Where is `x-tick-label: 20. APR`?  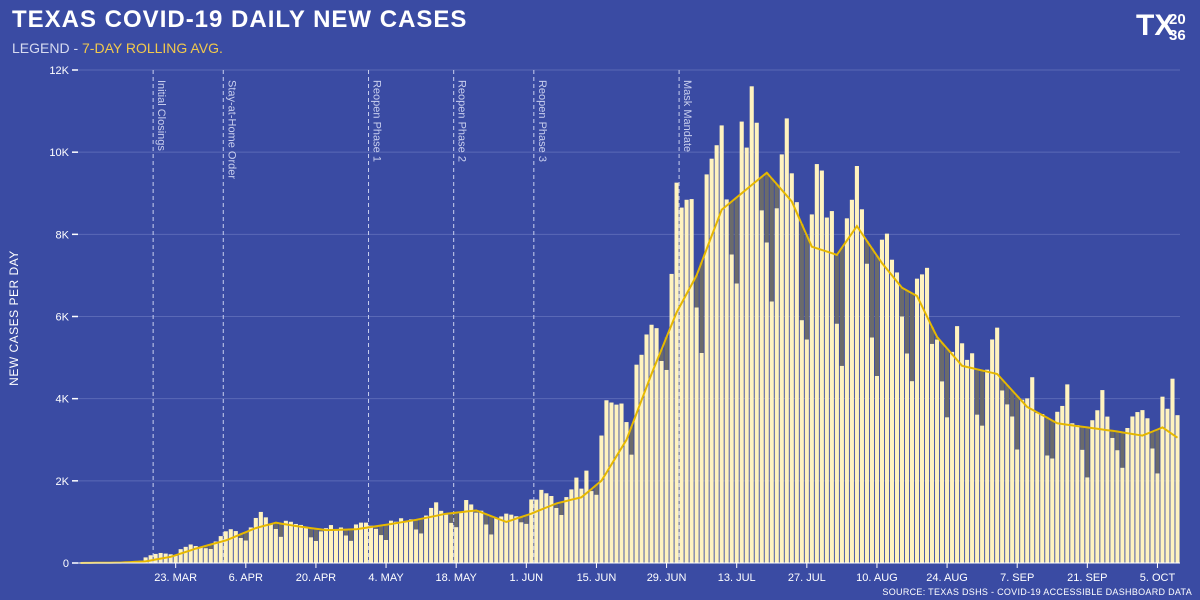
x-tick-label: 20. APR is located at coordinates (316, 578).